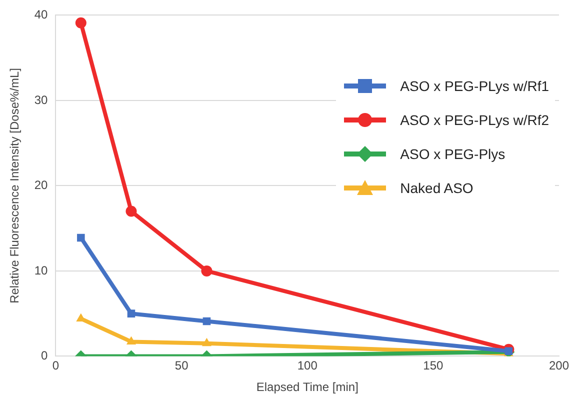 The height and width of the screenshot is (403, 579). I want to click on legend-label: ASO x PEG-PLys w/Rf1, so click(474, 86).